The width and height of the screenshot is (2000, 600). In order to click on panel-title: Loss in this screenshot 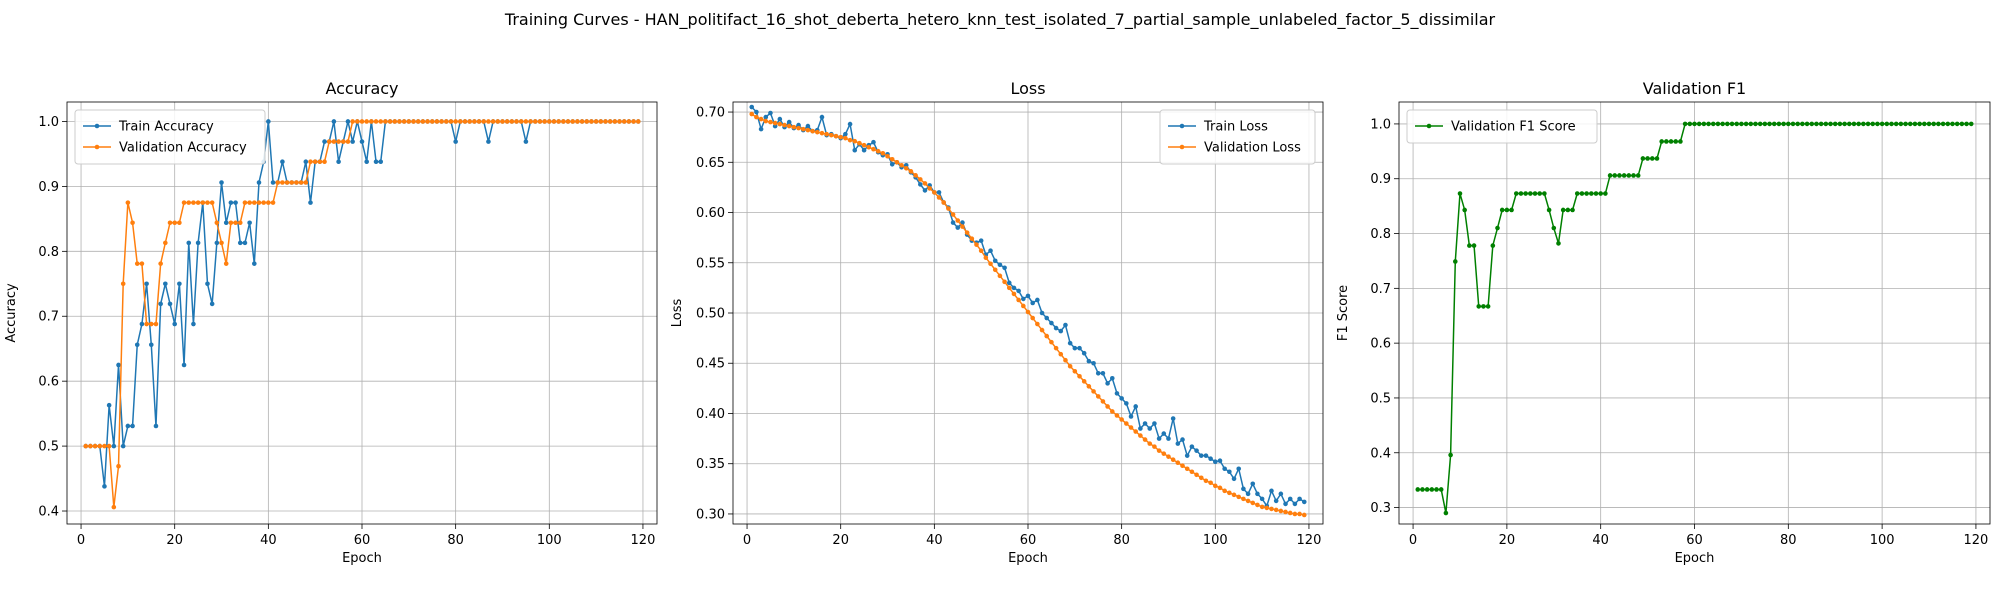, I will do `click(1027, 88)`.